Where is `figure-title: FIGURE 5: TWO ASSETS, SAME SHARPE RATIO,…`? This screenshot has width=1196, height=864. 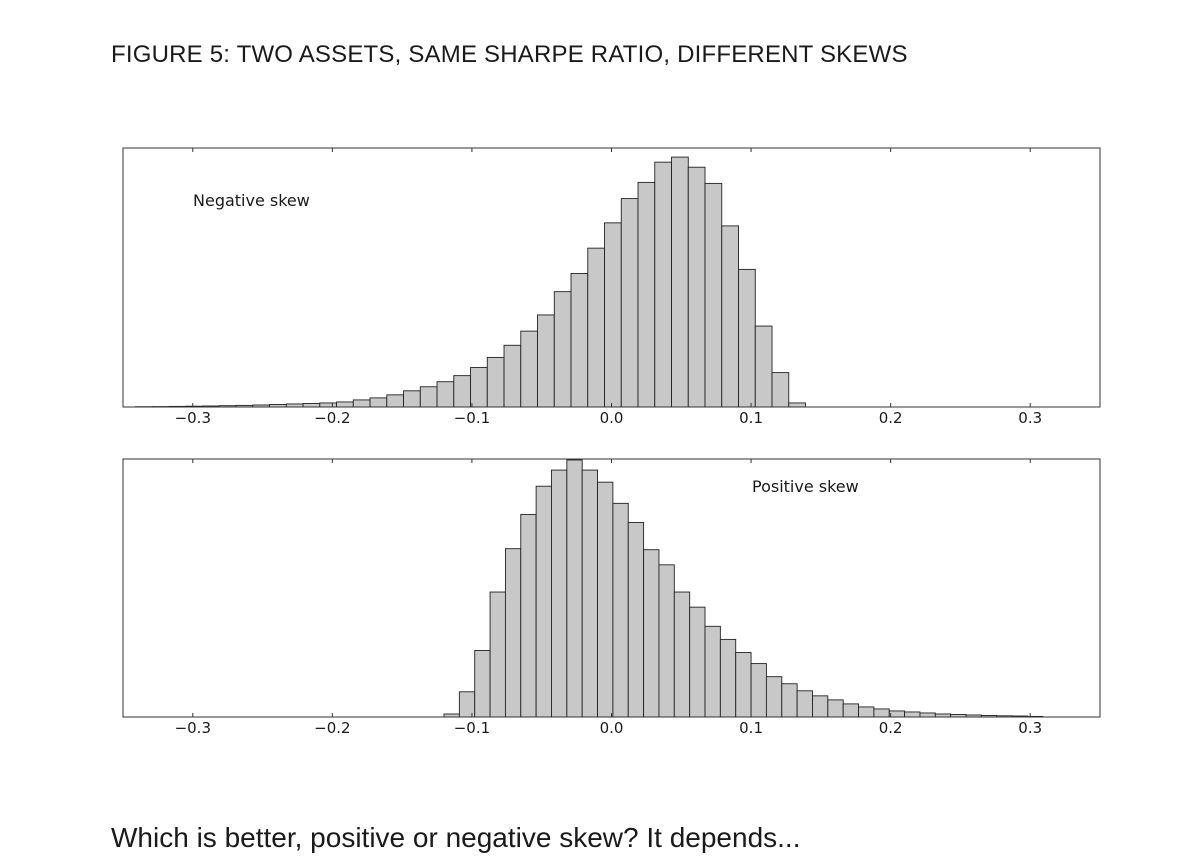 figure-title: FIGURE 5: TWO ASSETS, SAME SHARPE RATIO,… is located at coordinates (509, 54).